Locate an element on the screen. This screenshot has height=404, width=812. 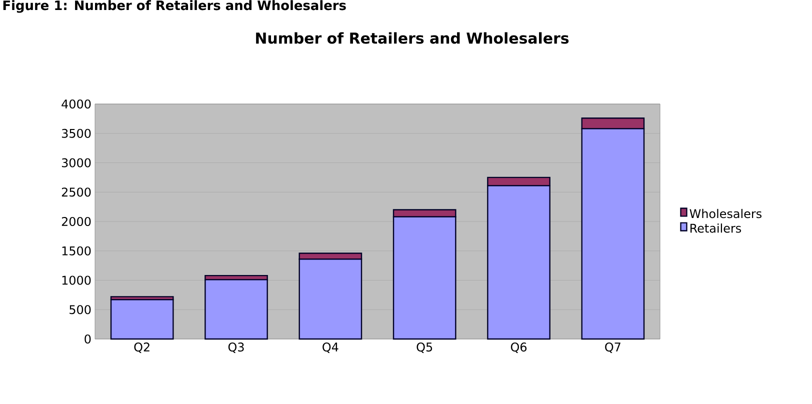
y-tick-label: 3000 is located at coordinates (76, 163).